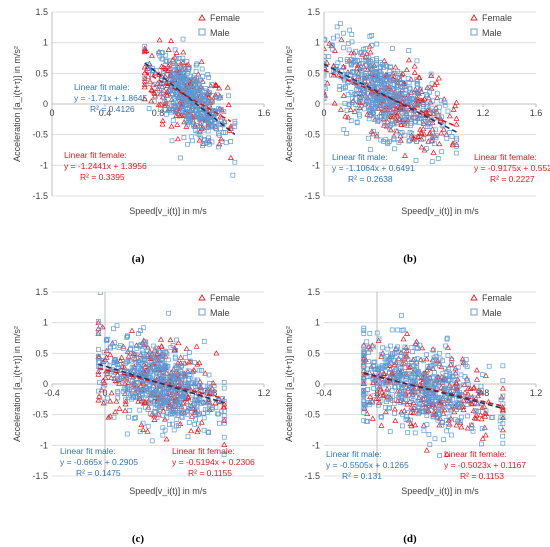 The width and height of the screenshot is (550, 547). Describe the element at coordinates (168, 491) in the screenshot. I see `x-axis-label: Speed[v_i(t)] in m/s` at that location.